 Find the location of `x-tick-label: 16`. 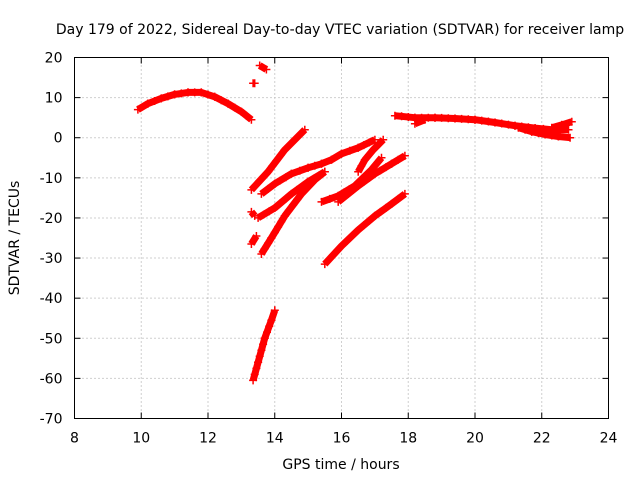

x-tick-label: 16 is located at coordinates (342, 439).